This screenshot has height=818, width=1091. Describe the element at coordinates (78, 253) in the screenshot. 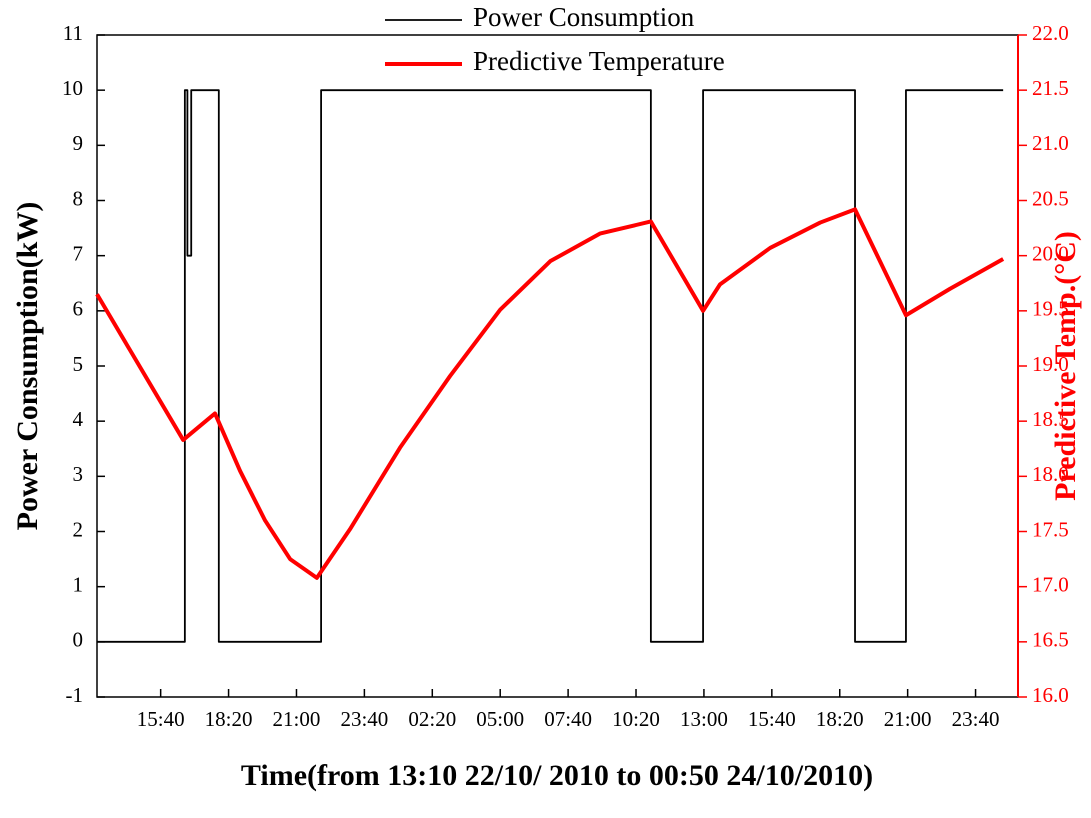

I see `y-tick-label: 7` at that location.